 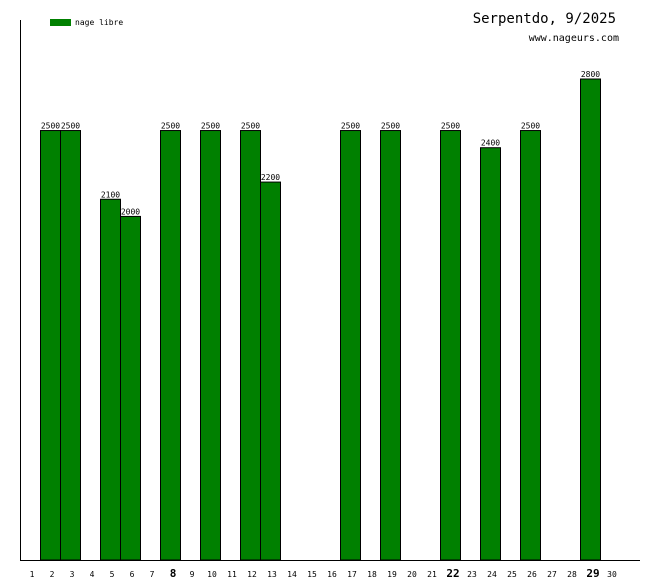 I want to click on x-tick-label-4: 4, so click(x=92, y=574).